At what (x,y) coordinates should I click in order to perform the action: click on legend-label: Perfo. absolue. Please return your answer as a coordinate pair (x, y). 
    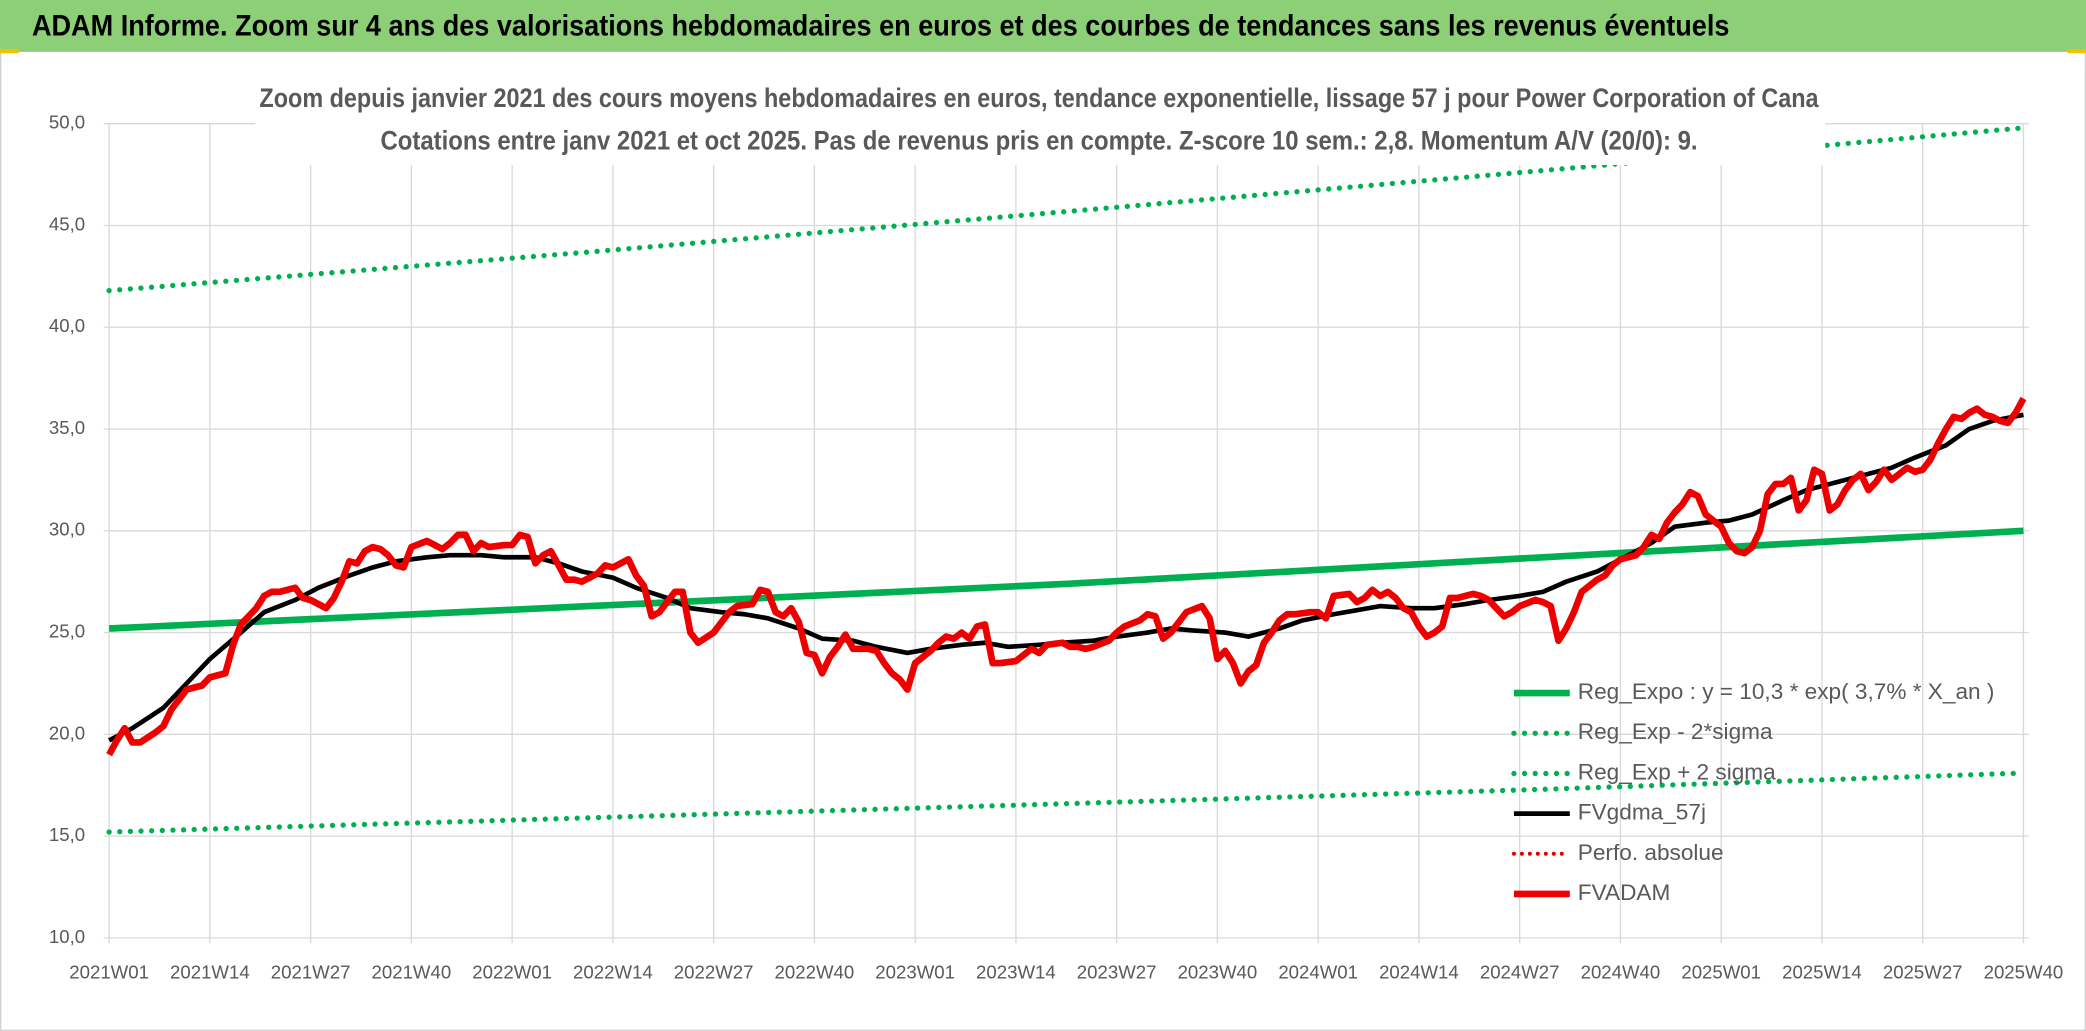
    Looking at the image, I should click on (1651, 852).